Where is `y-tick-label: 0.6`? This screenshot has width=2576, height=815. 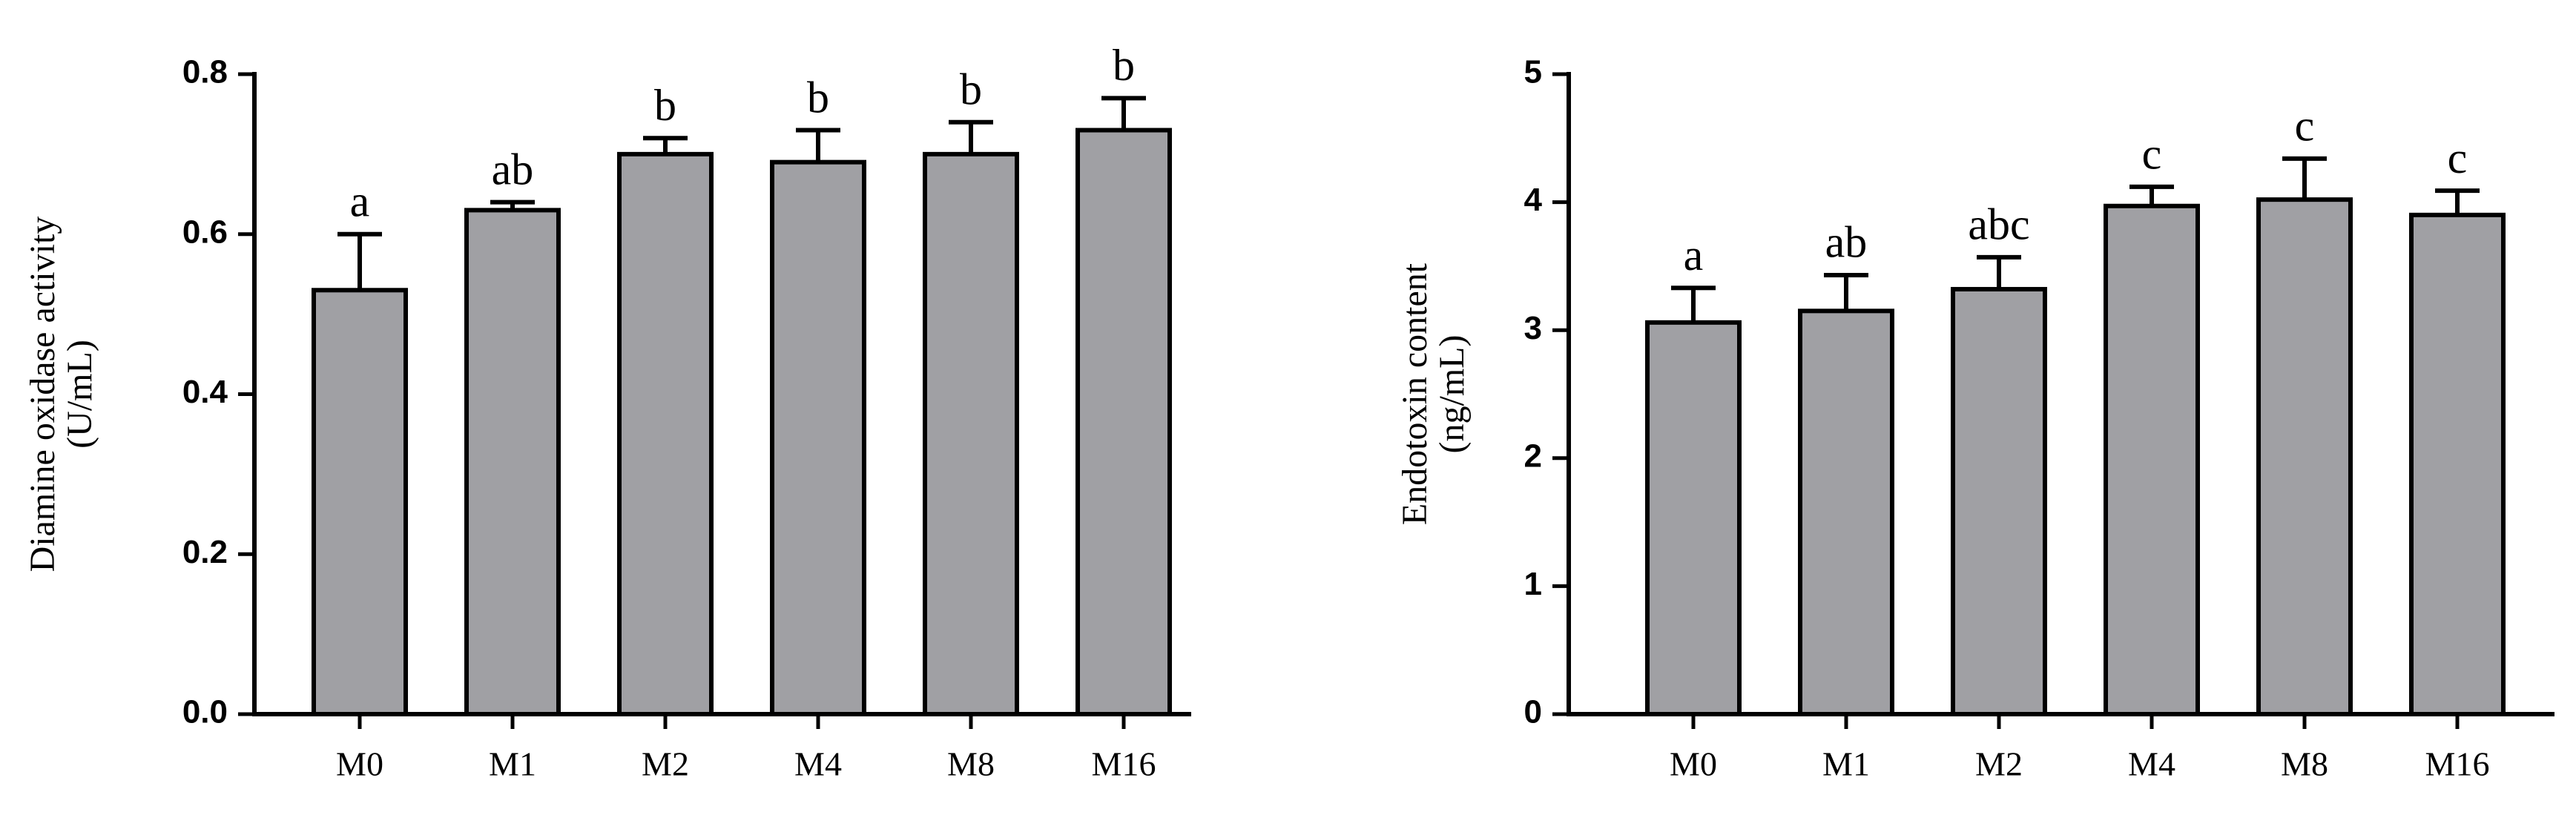
y-tick-label: 0.6 is located at coordinates (205, 232).